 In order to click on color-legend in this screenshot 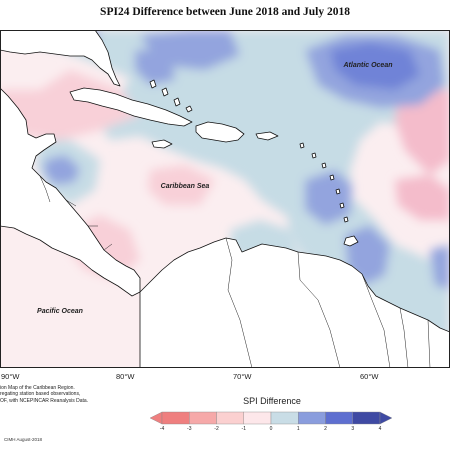, I will do `click(271, 418)`.